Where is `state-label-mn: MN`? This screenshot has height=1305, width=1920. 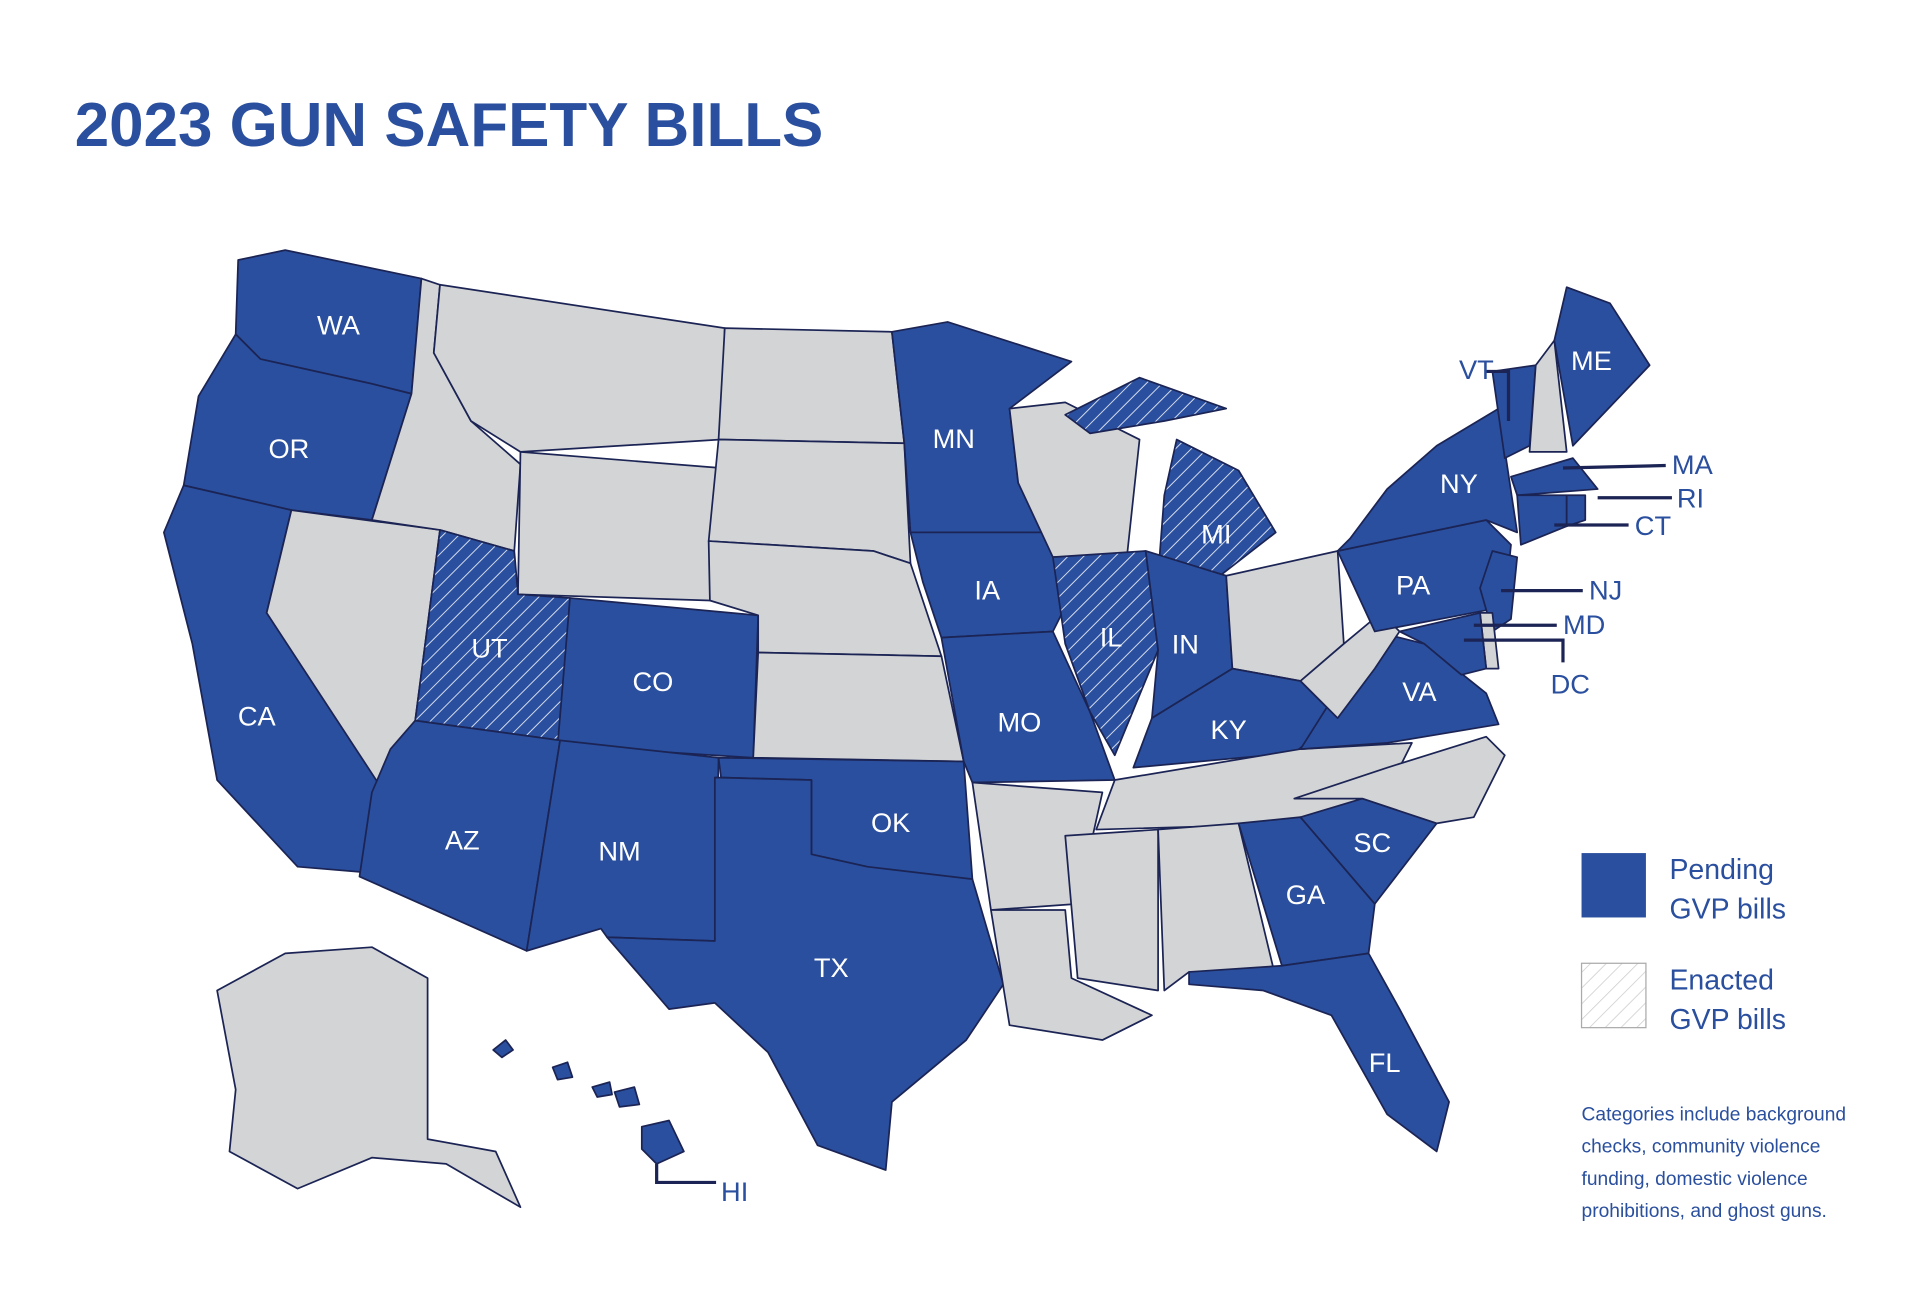 state-label-mn: MN is located at coordinates (954, 438).